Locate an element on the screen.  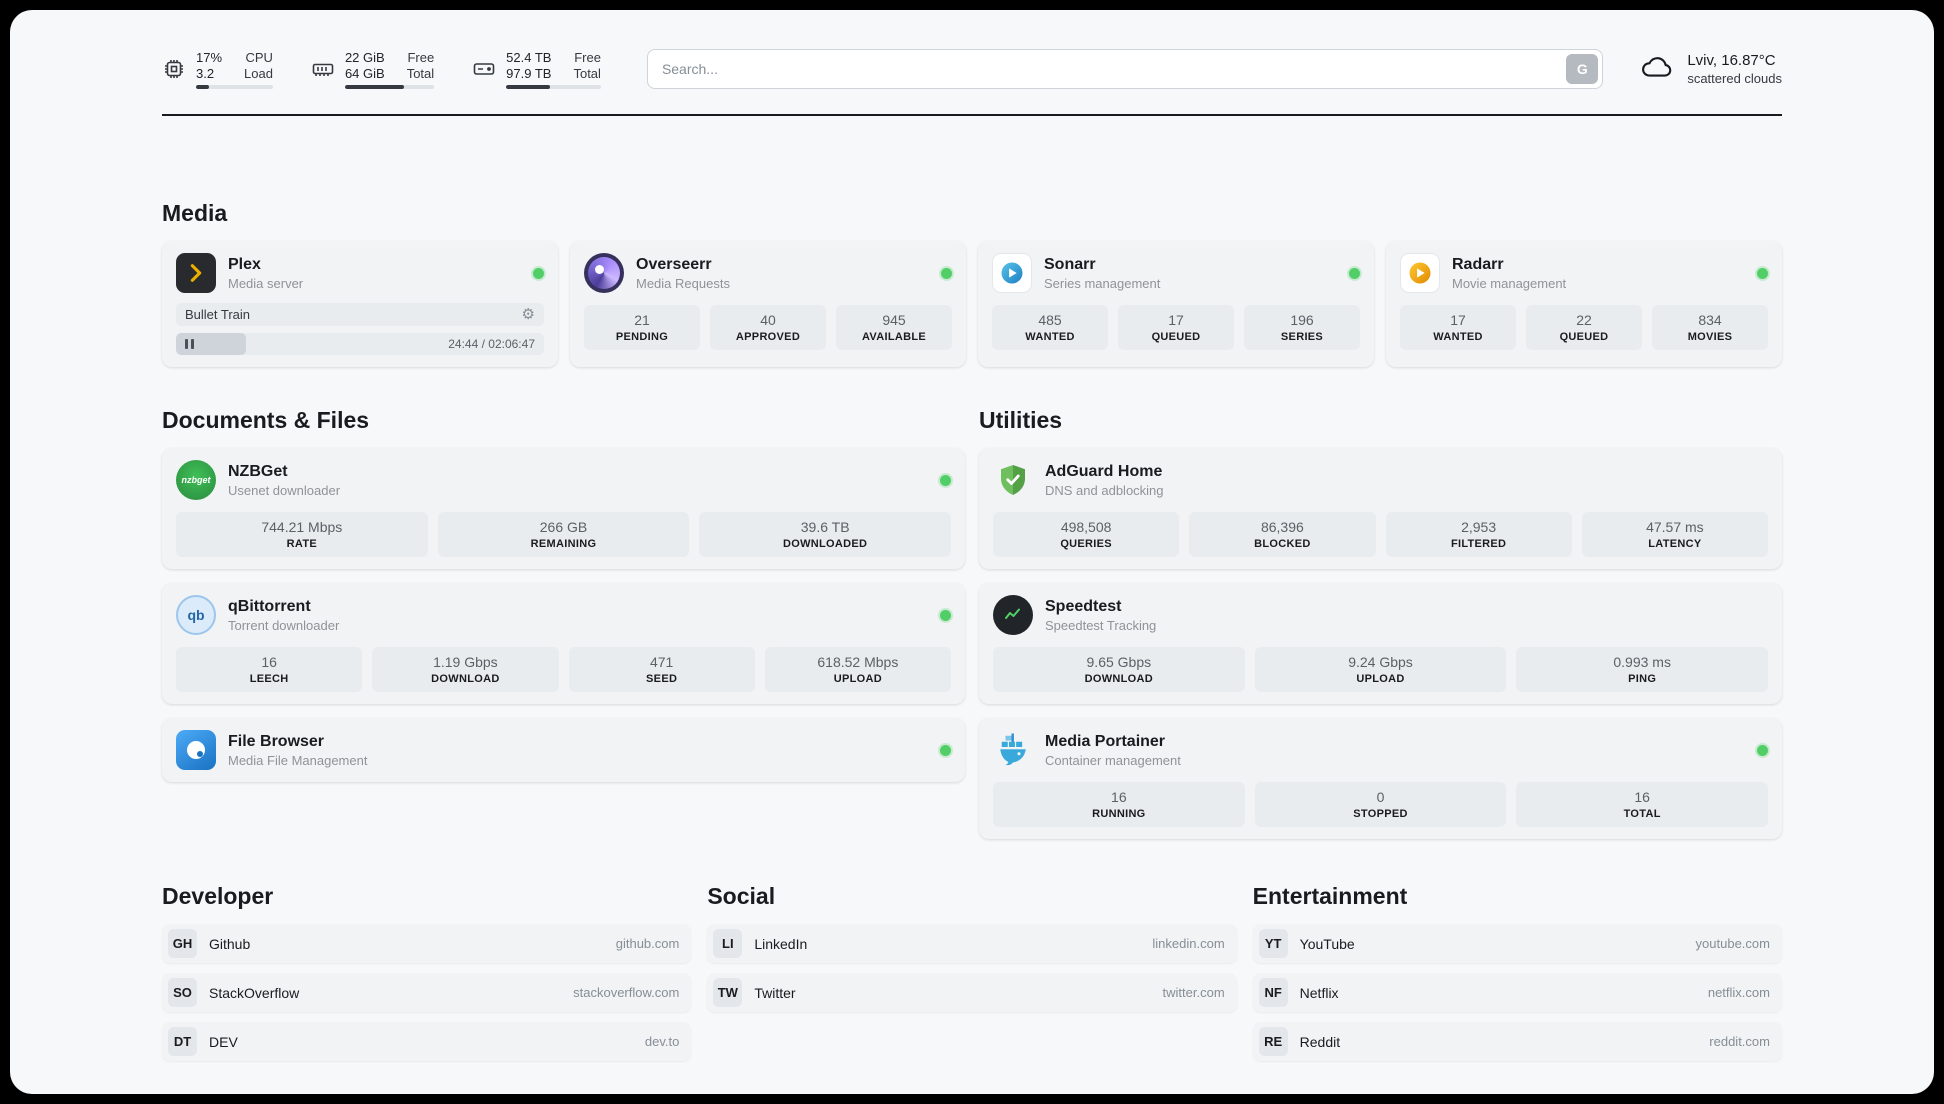
ram-free-value: 22 GiB is located at coordinates (364, 57).